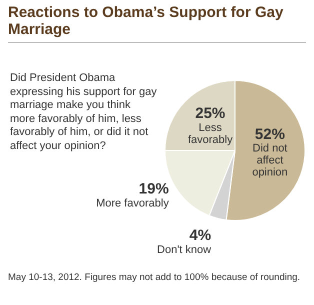 Image resolution: width=314 pixels, height=305 pixels. What do you see at coordinates (270, 160) in the screenshot?
I see `slice-label: Did not affect opinion` at bounding box center [270, 160].